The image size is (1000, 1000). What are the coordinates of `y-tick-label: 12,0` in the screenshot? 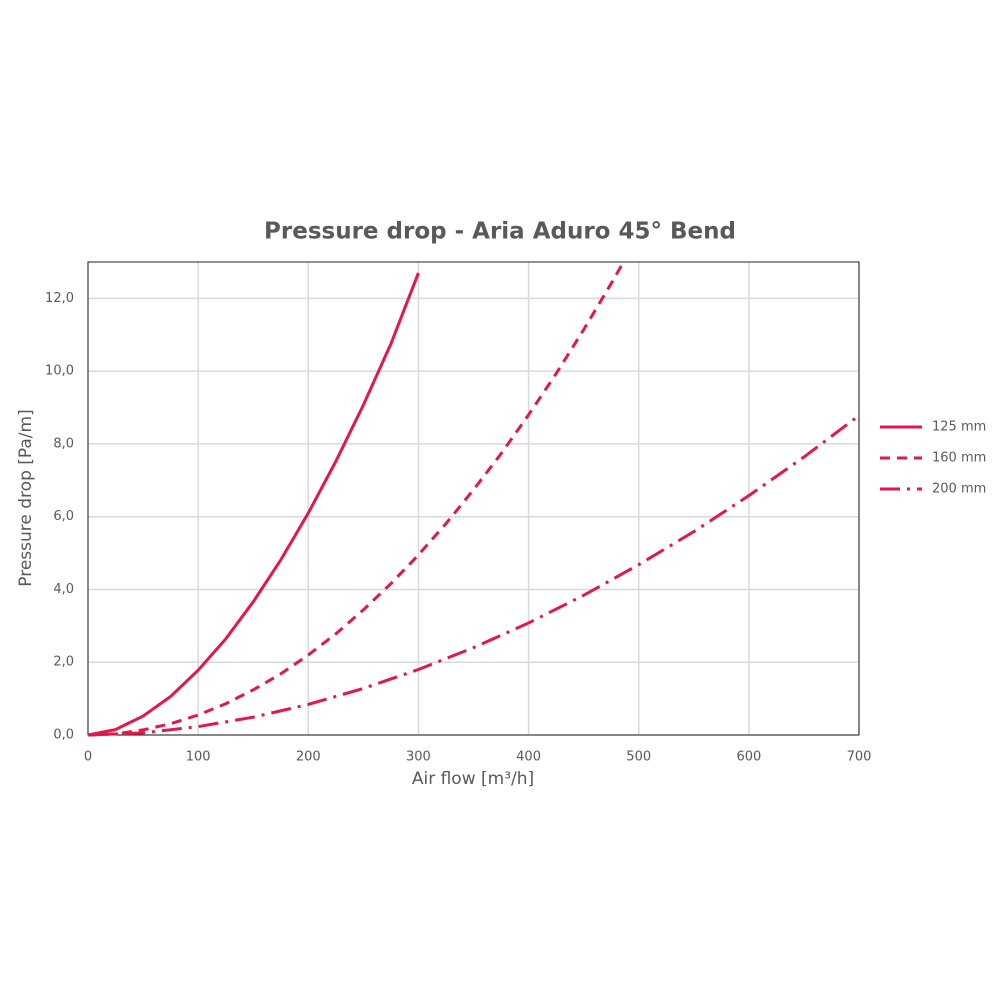 It's located at (59, 298).